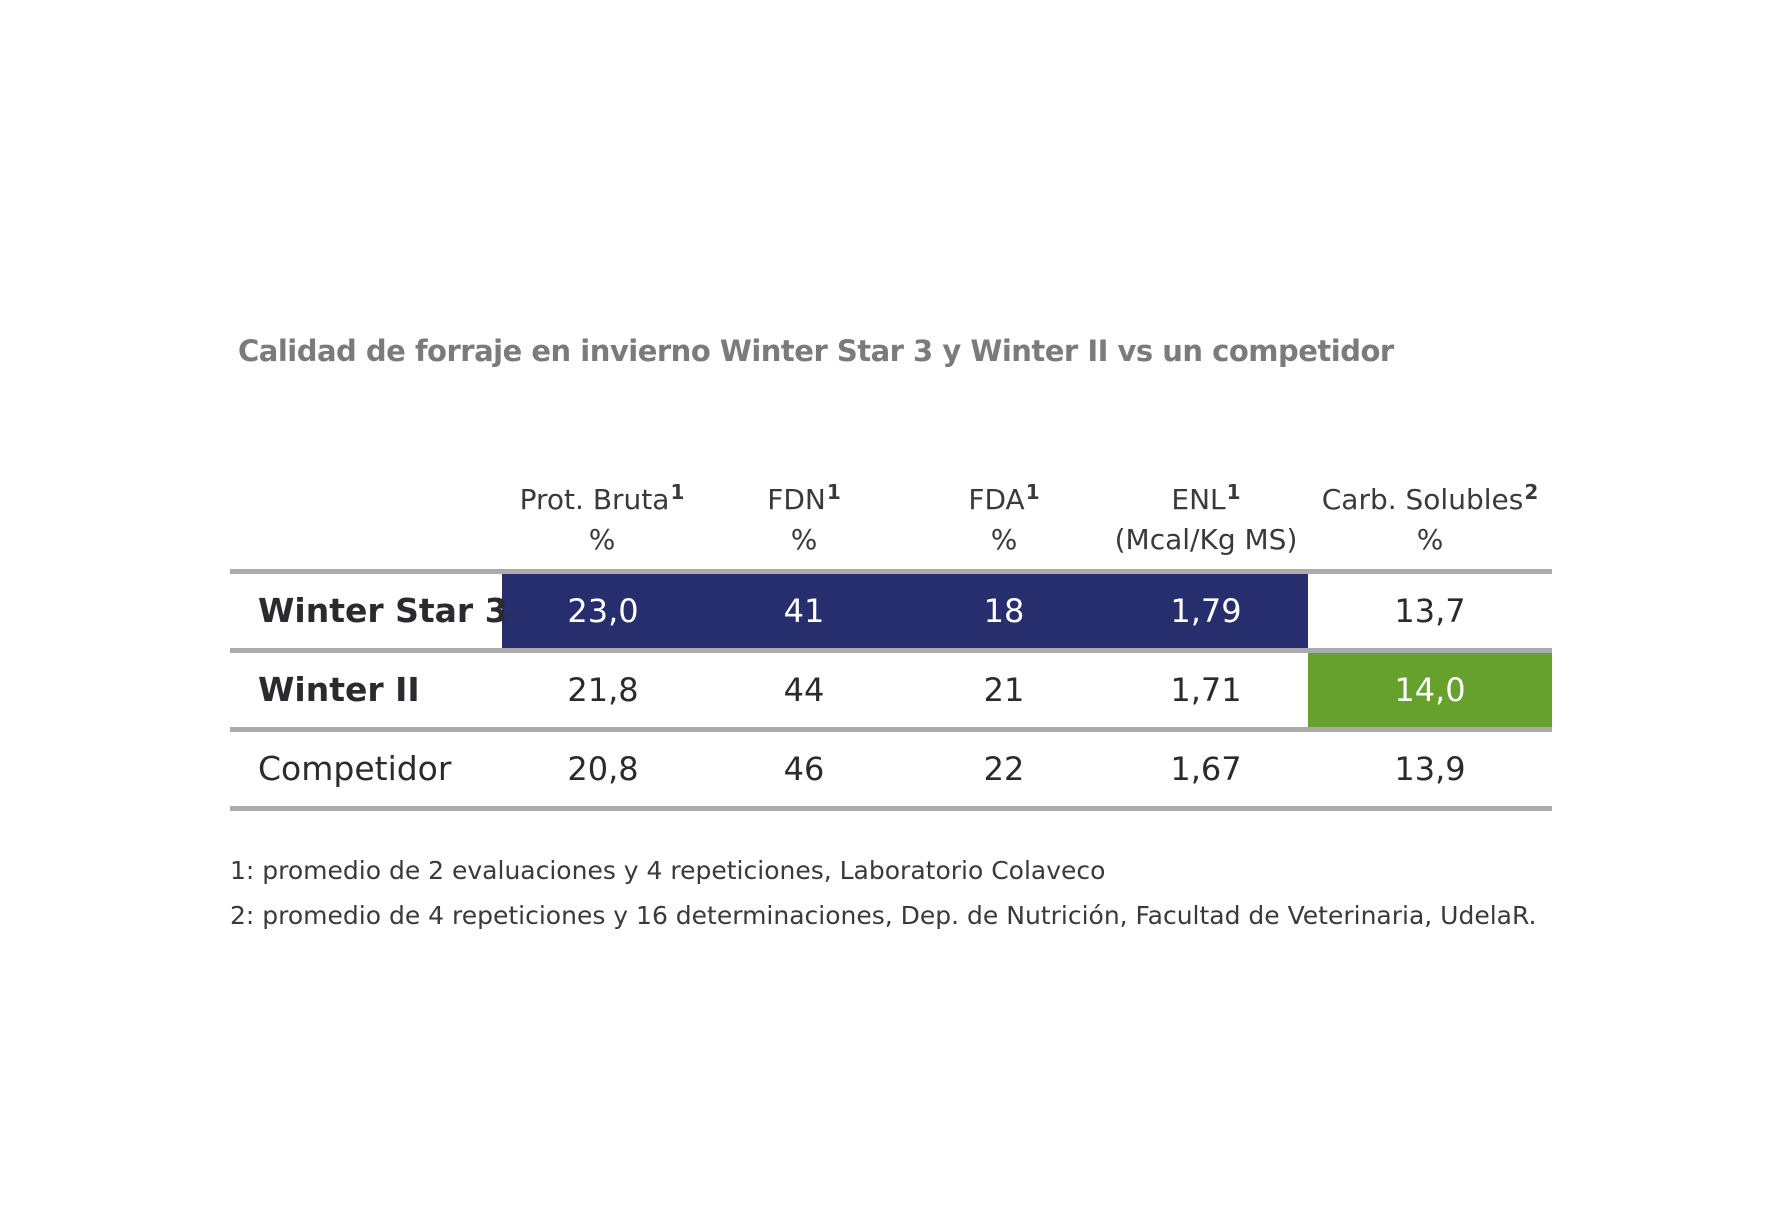 The height and width of the screenshot is (1230, 1780). What do you see at coordinates (339, 689) in the screenshot?
I see `row-label: Winter II` at bounding box center [339, 689].